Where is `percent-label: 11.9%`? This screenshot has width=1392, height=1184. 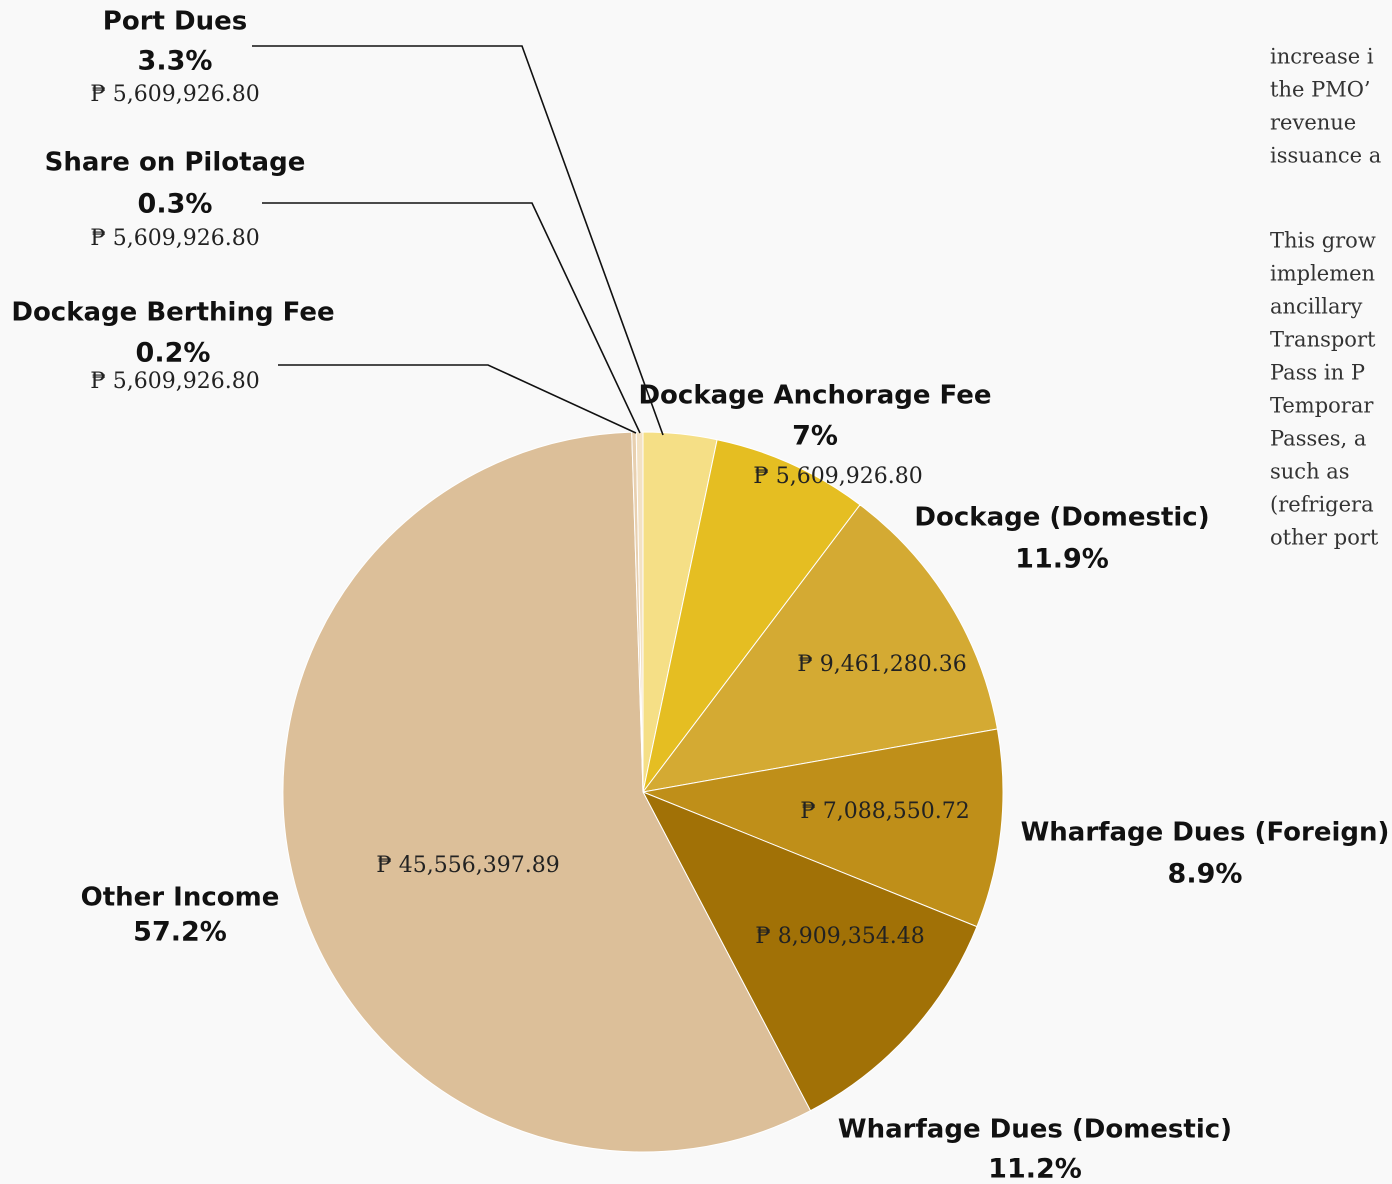
percent-label: 11.9% is located at coordinates (1062, 559).